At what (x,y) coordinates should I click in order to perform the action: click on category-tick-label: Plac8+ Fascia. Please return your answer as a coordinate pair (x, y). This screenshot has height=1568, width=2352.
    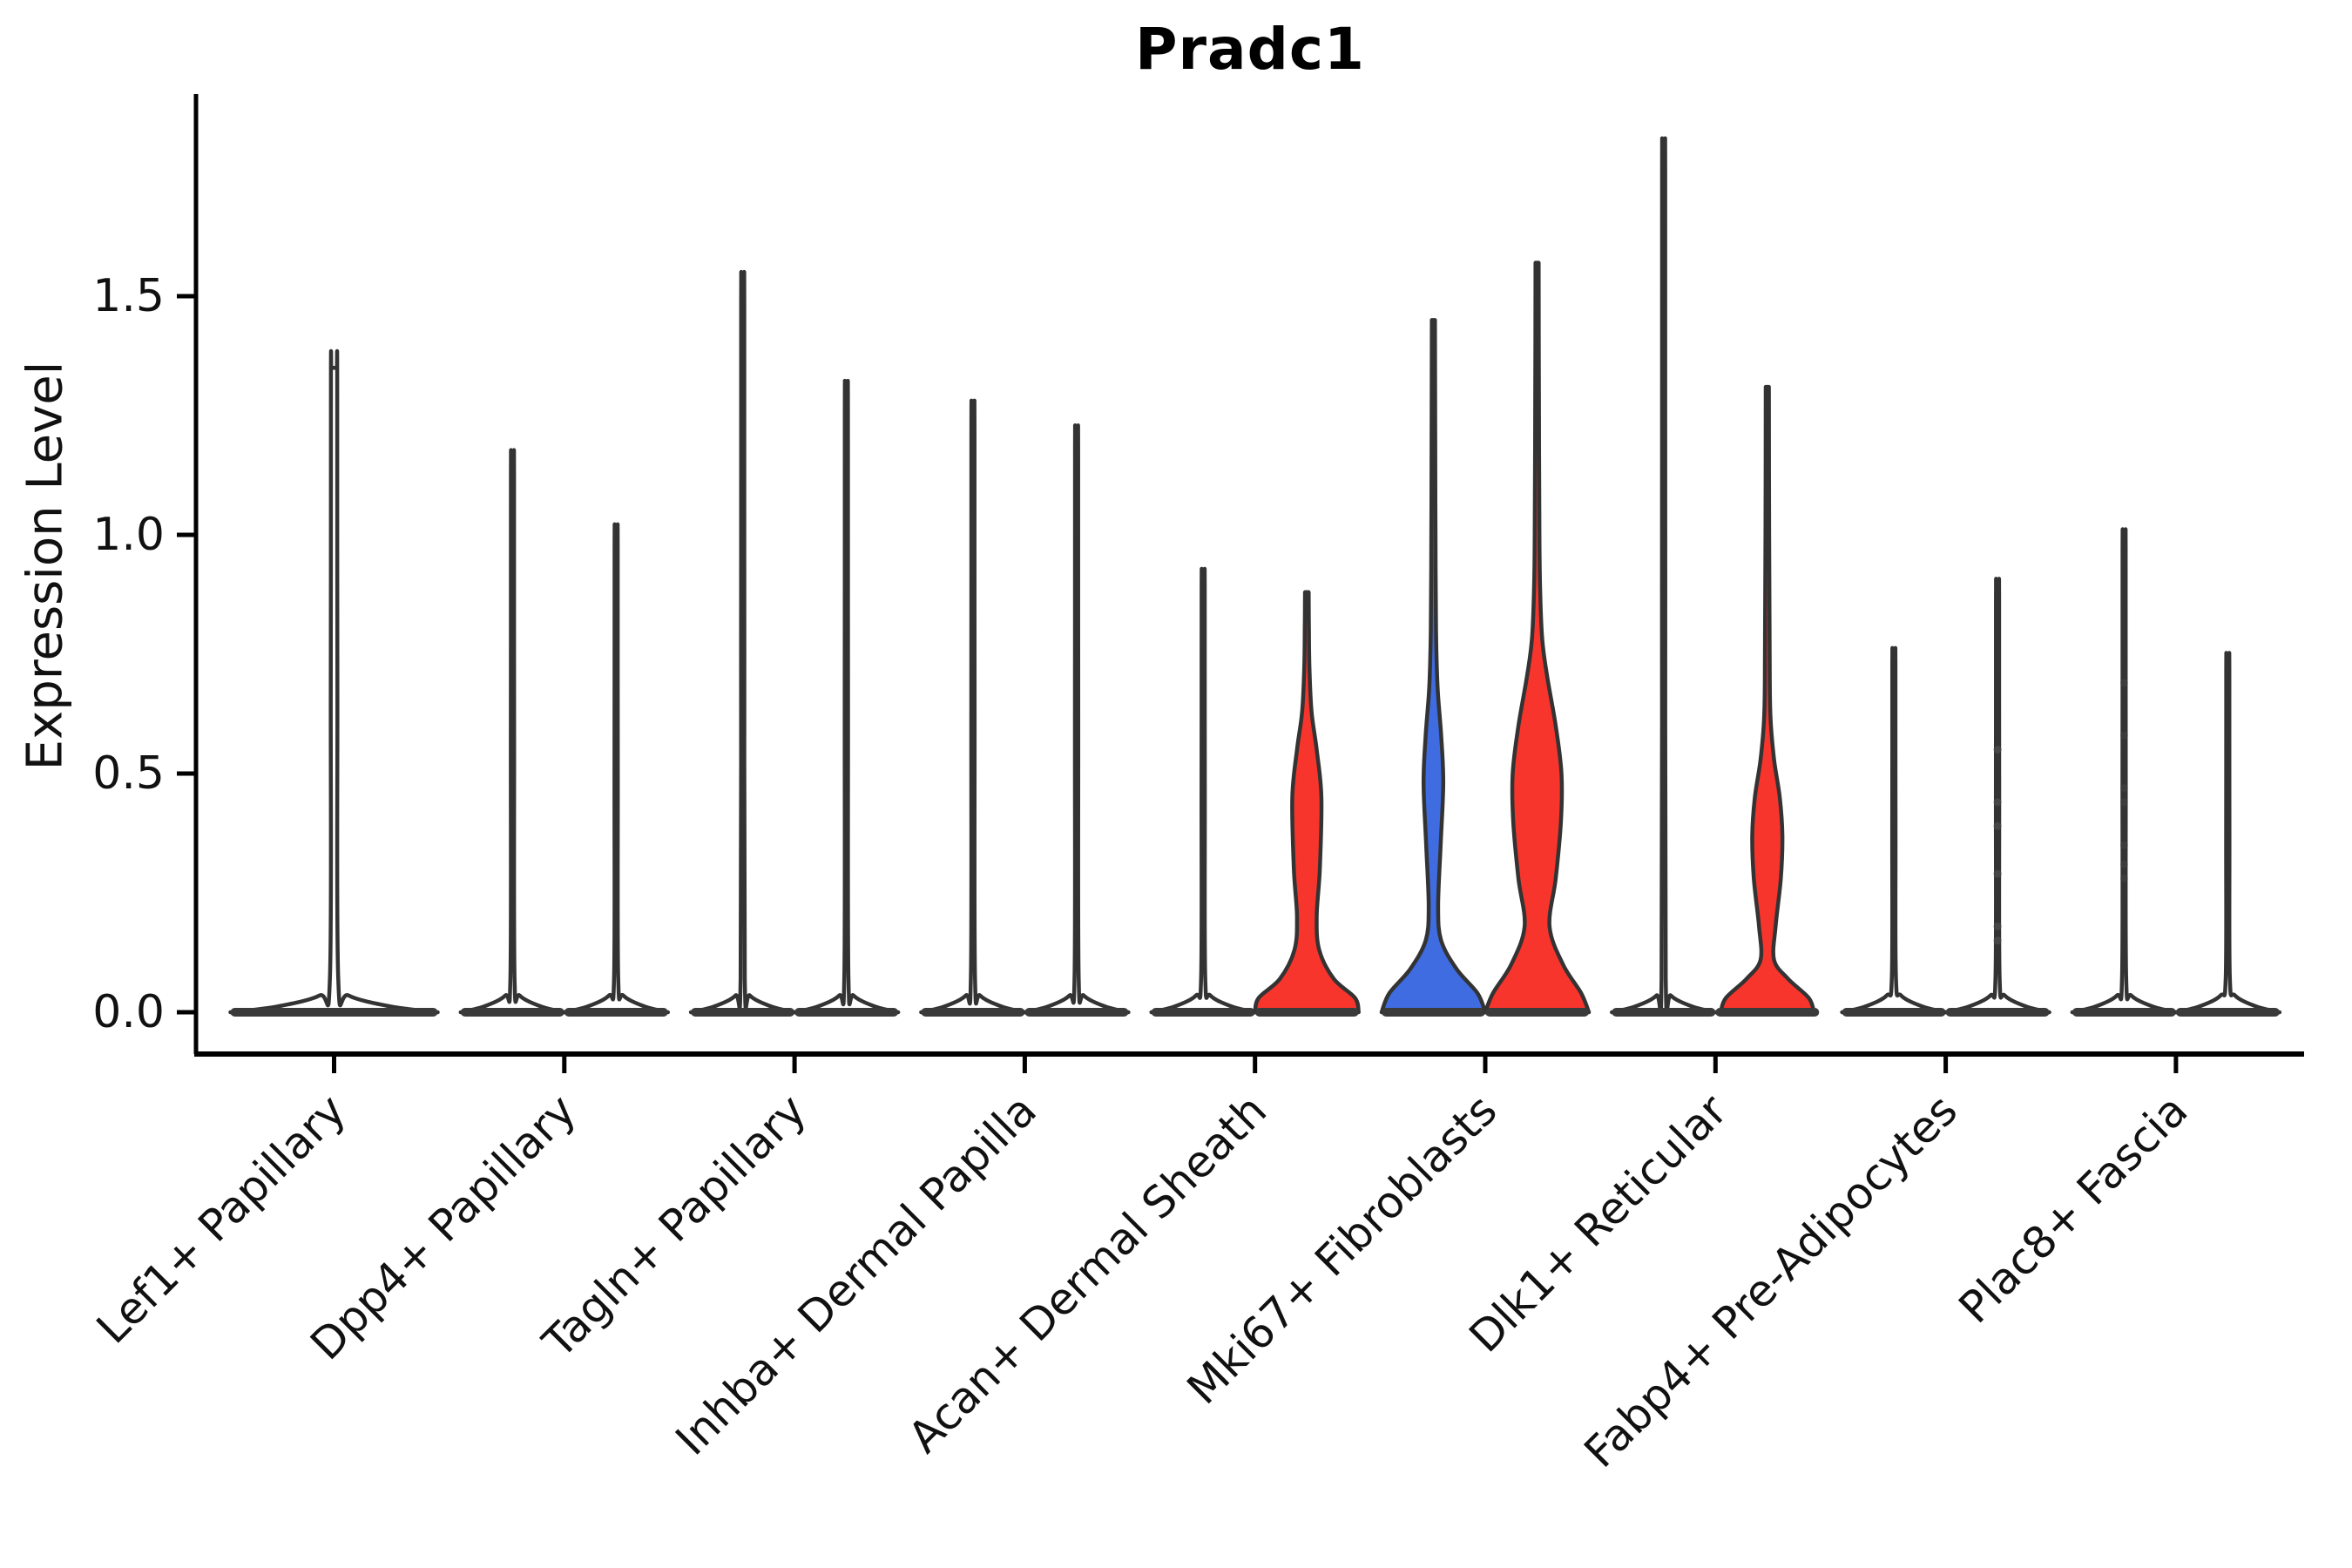
    Looking at the image, I should click on (2074, 1209).